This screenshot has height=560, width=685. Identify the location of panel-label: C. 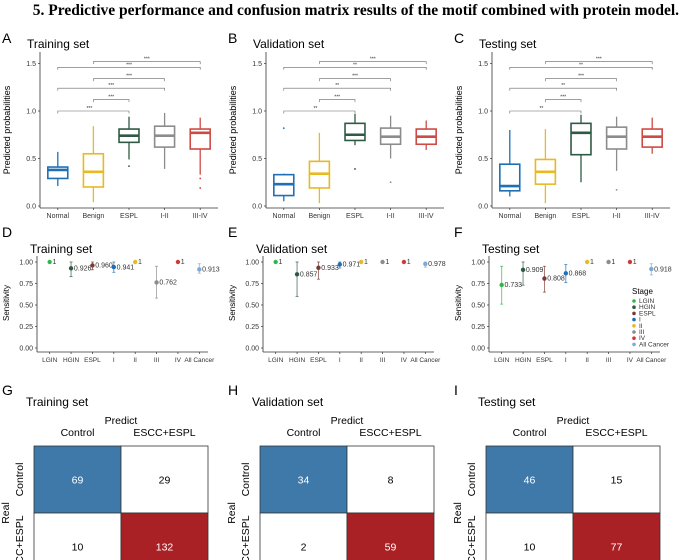
(459, 38).